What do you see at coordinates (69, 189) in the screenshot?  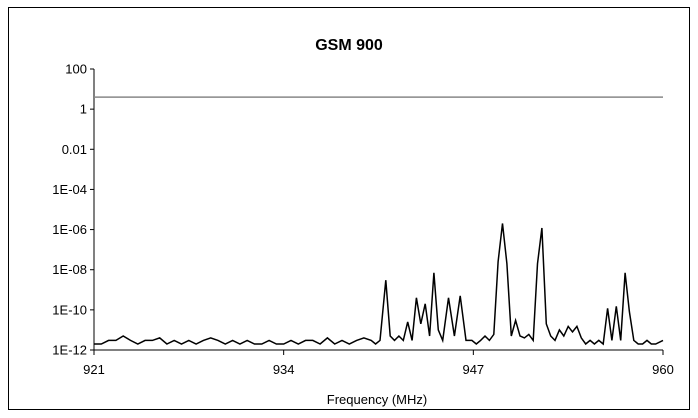 I see `y-tick-label: 1E-04` at bounding box center [69, 189].